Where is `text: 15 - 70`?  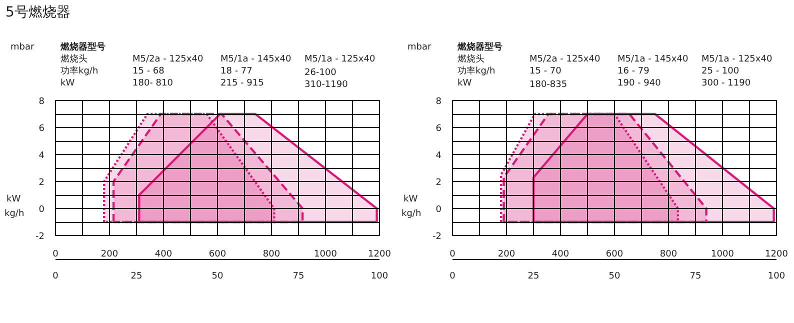
text: 15 - 70 is located at coordinates (546, 71).